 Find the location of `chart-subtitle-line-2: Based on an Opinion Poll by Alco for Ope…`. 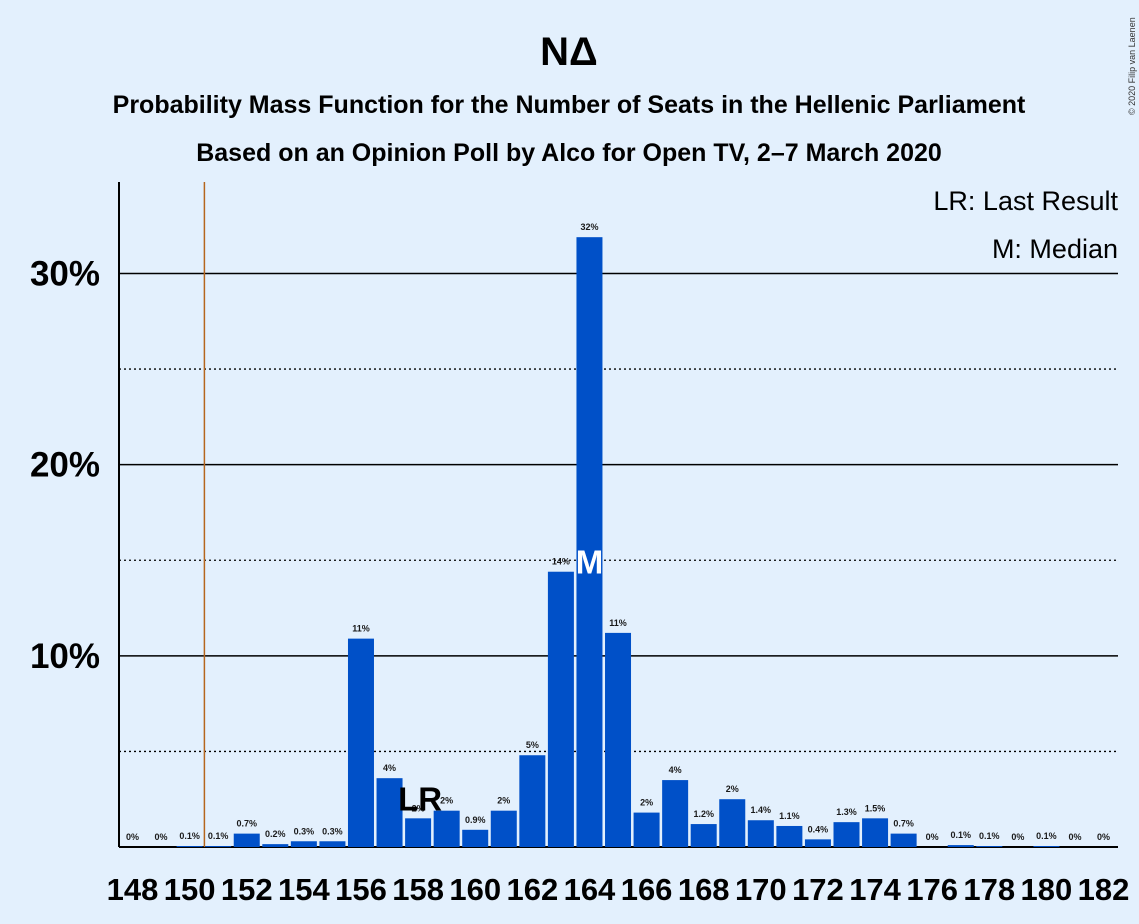

chart-subtitle-line-2: Based on an Opinion Poll by Alco for Ope… is located at coordinates (569, 153).